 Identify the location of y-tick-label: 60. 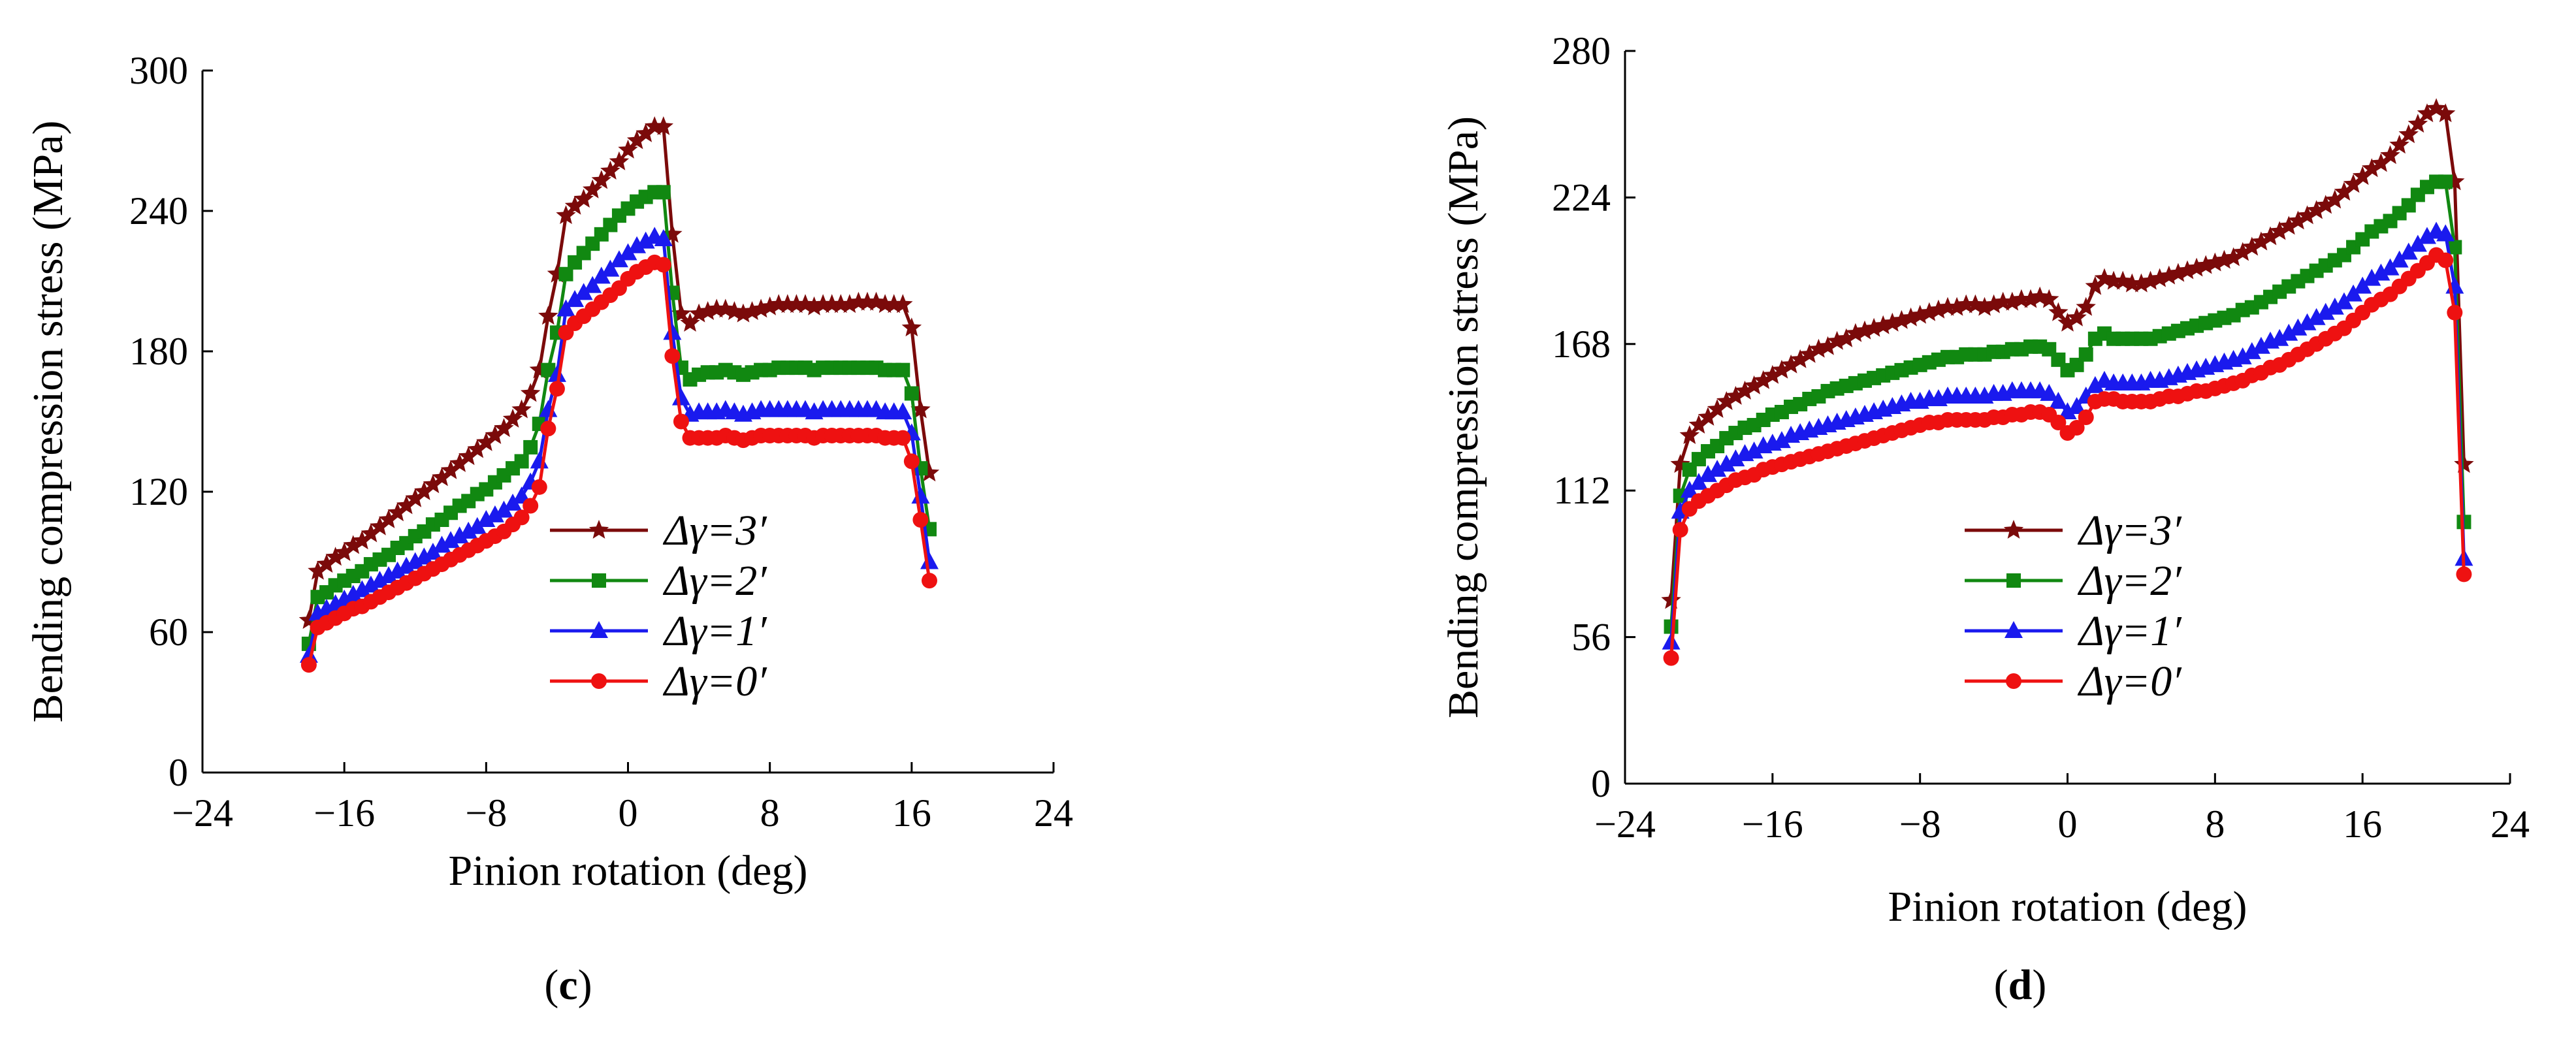
(168, 632).